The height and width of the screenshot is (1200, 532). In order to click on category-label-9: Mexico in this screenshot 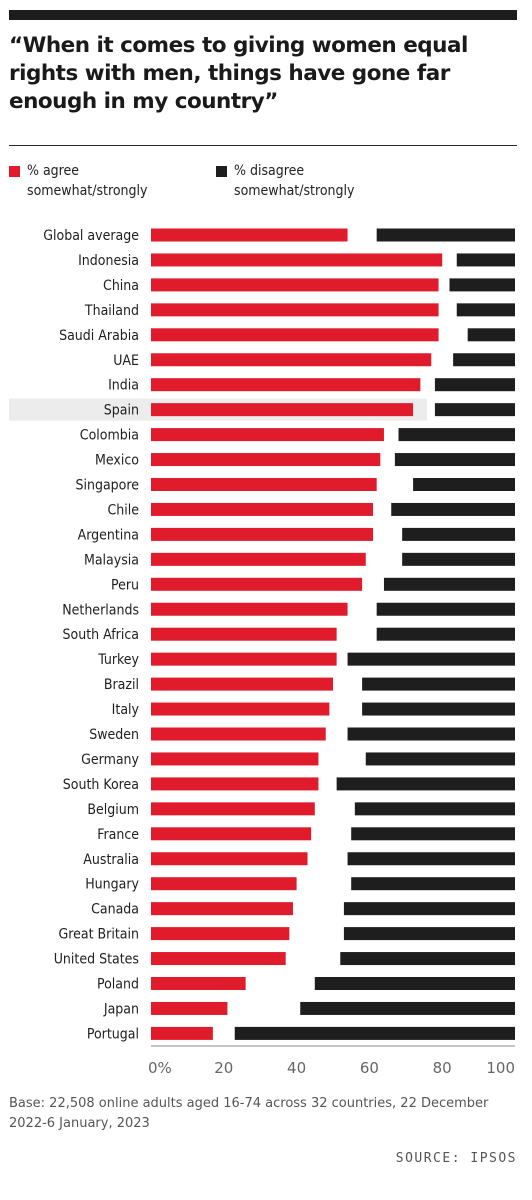, I will do `click(117, 461)`.